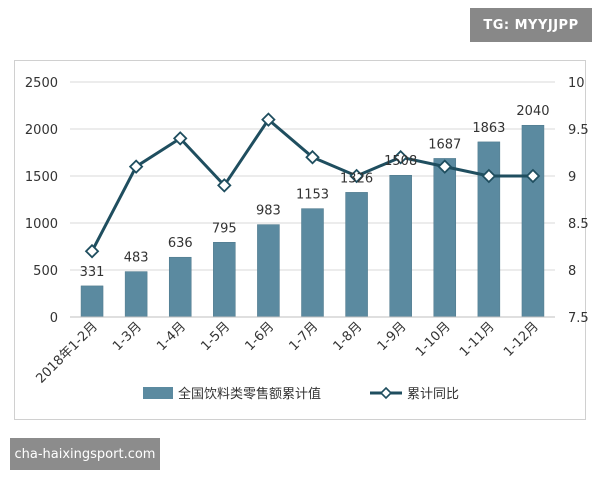 The height and width of the screenshot is (480, 600). What do you see at coordinates (392, 336) in the screenshot?
I see `x-tick-label: 1-9月` at bounding box center [392, 336].